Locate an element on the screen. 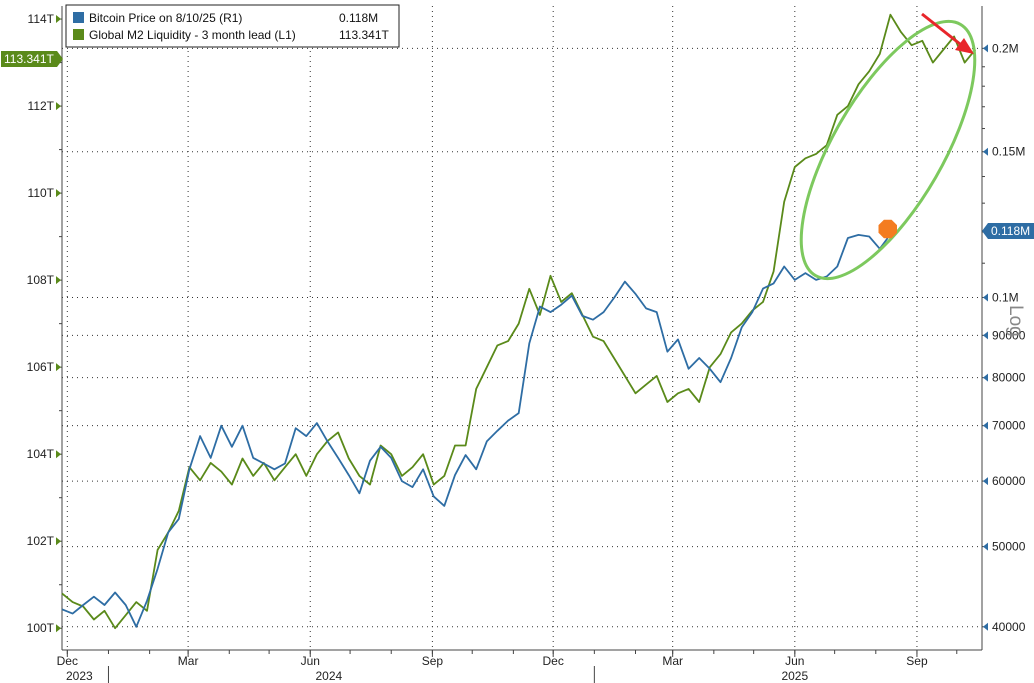 This screenshot has height=683, width=1034. left-tick-label: 110T is located at coordinates (41, 193).